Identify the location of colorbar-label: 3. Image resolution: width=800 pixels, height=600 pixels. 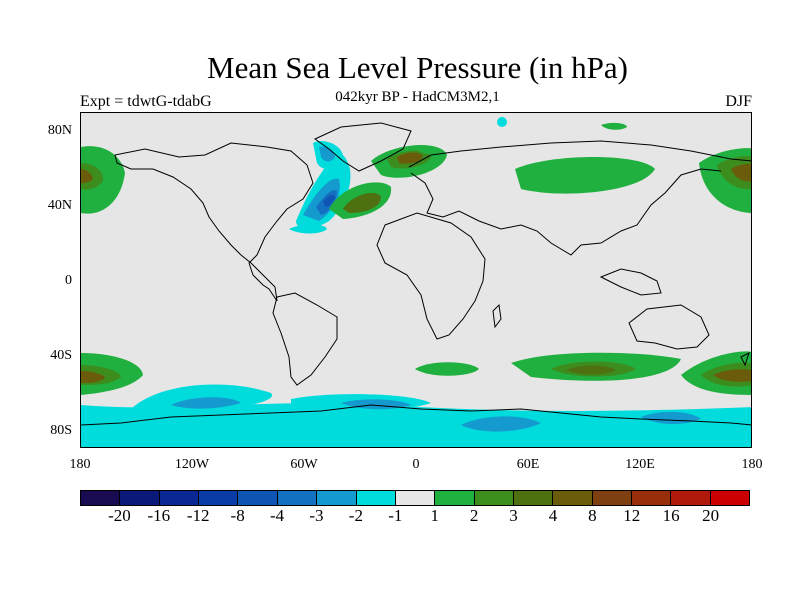
(513, 515).